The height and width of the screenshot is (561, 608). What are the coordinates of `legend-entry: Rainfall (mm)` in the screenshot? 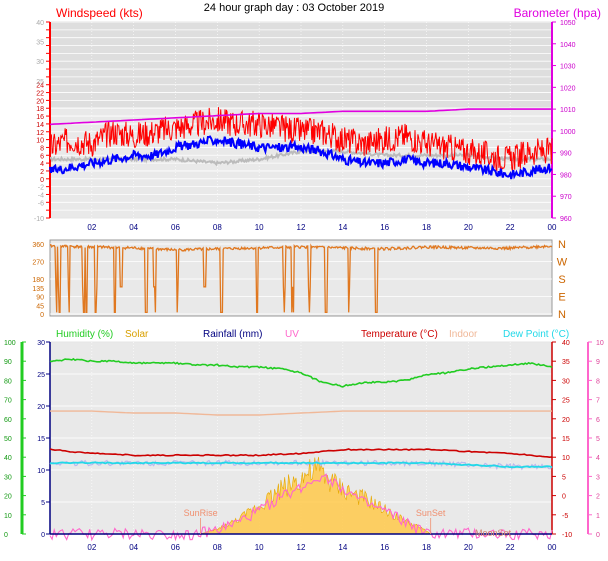 It's located at (232, 334).